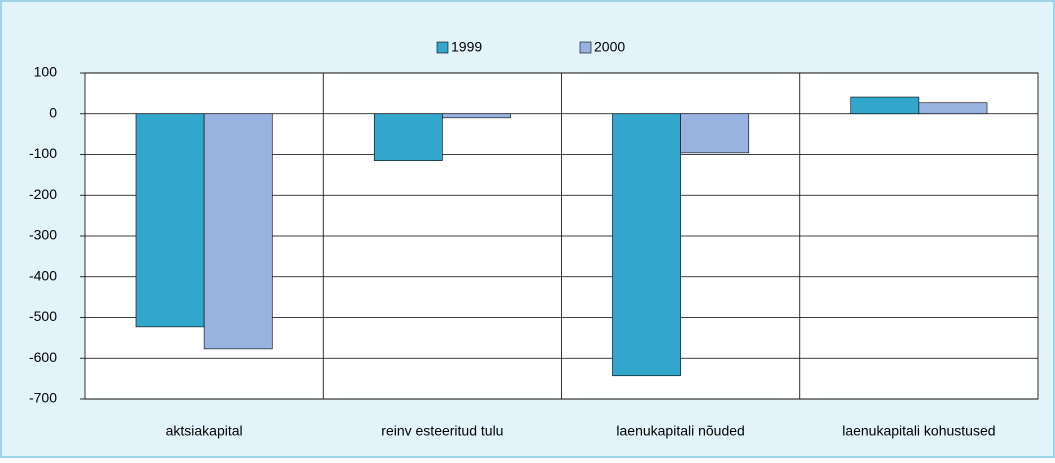 Image resolution: width=1055 pixels, height=463 pixels. What do you see at coordinates (442, 431) in the screenshot?
I see `x-tick-label: reinv esteeritud tulu` at bounding box center [442, 431].